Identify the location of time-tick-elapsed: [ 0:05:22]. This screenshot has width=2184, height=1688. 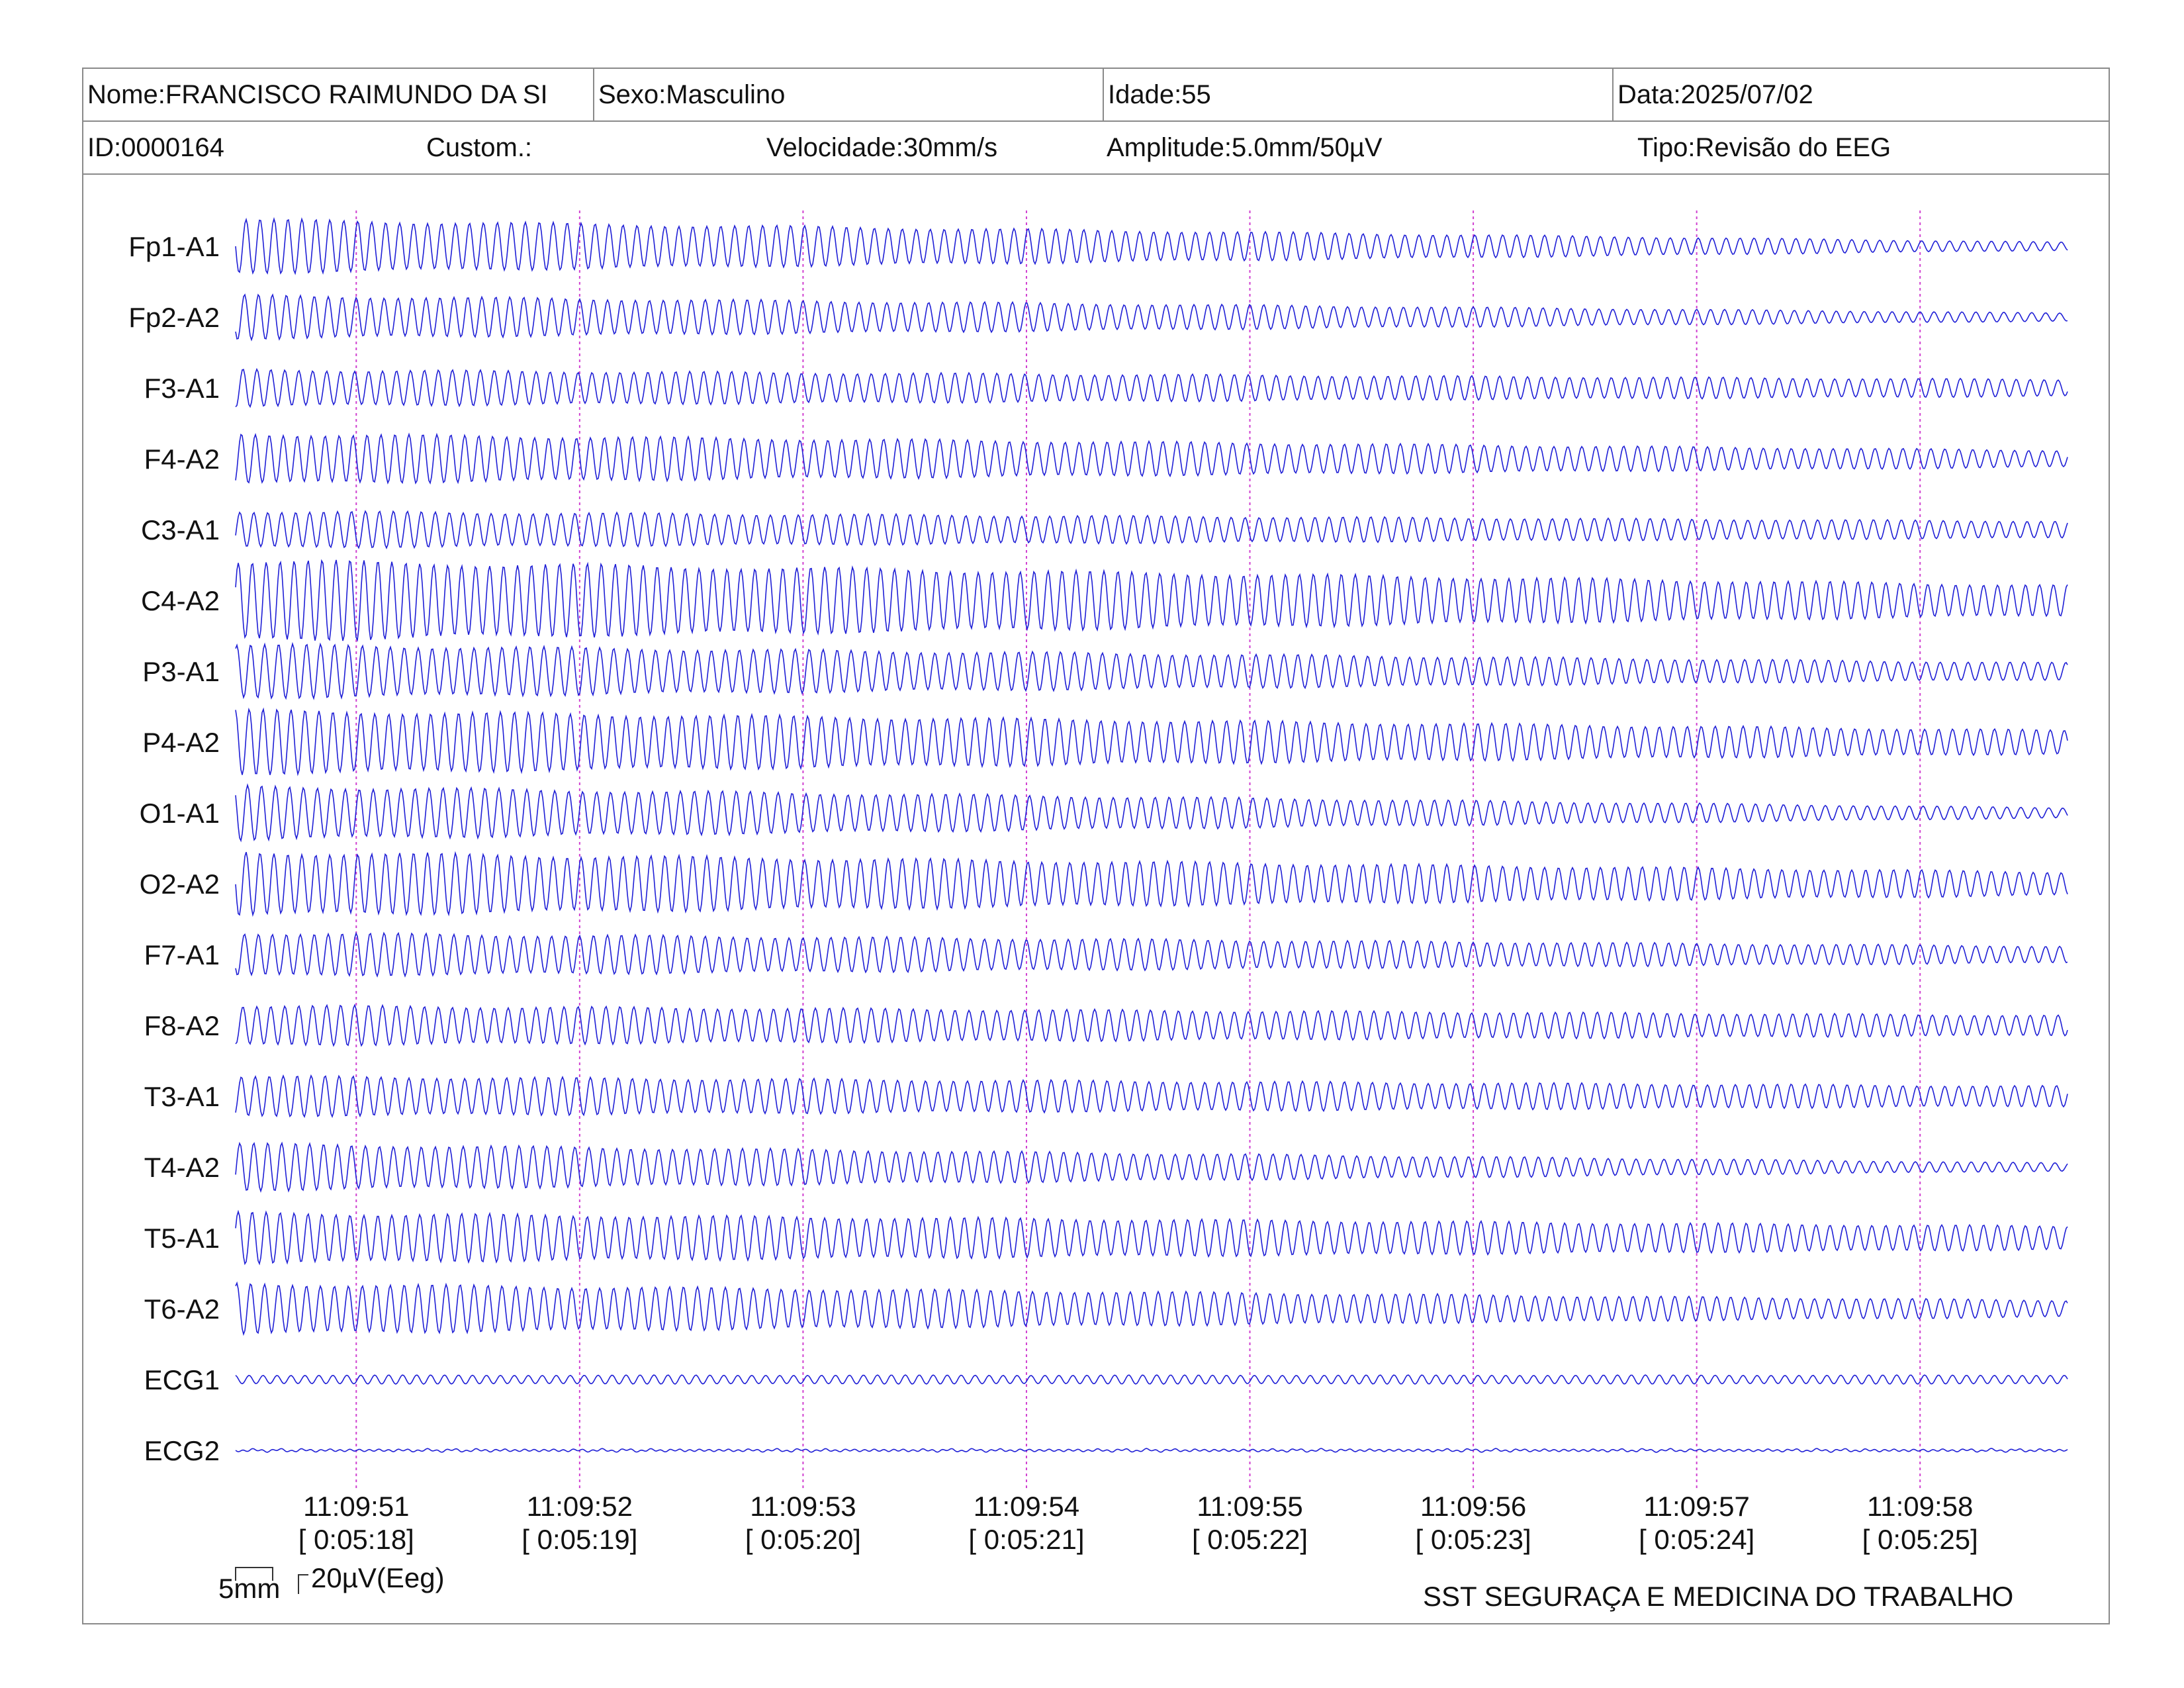
(1250, 1539).